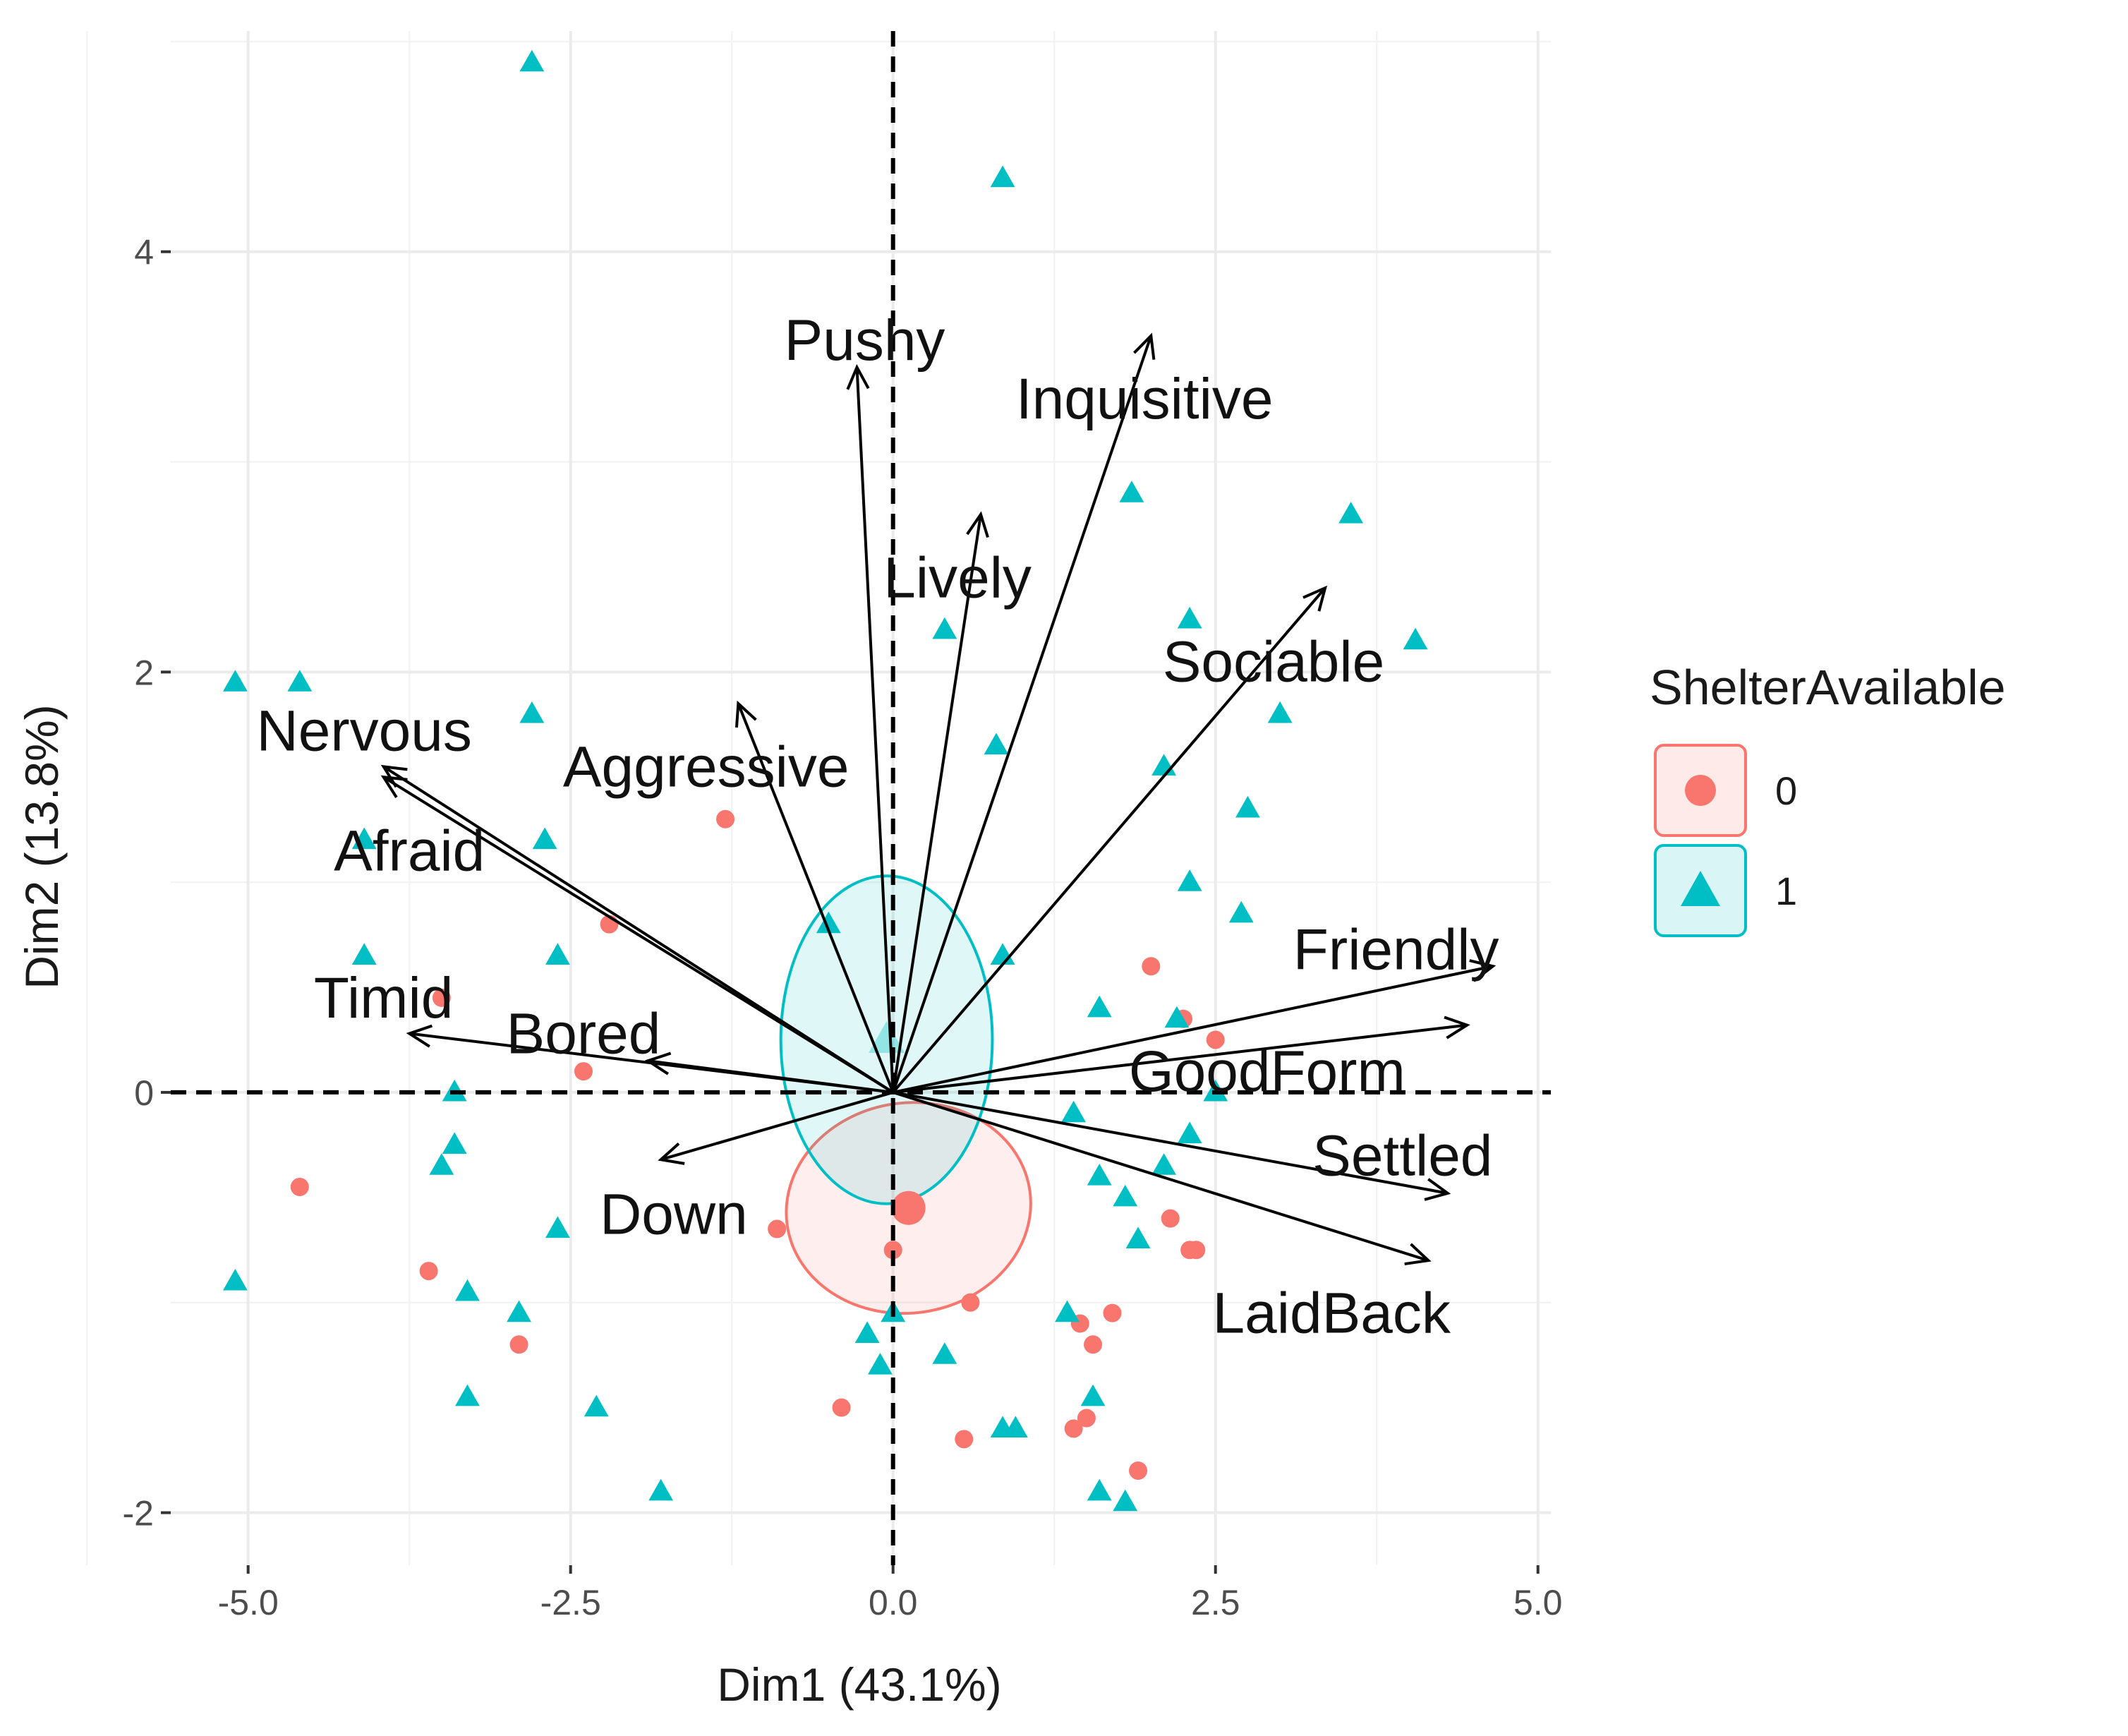  Describe the element at coordinates (1161, 1176) in the screenshot. I see `arrow-laidback` at that location.